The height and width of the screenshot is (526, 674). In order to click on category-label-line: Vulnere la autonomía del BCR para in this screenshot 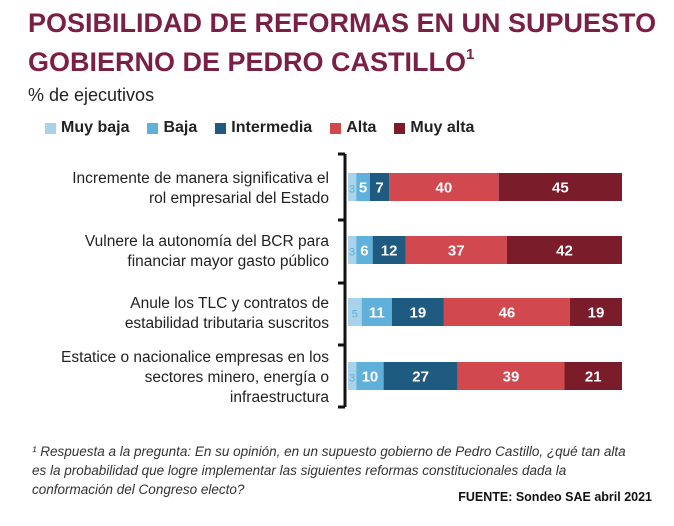, I will do `click(207, 241)`.